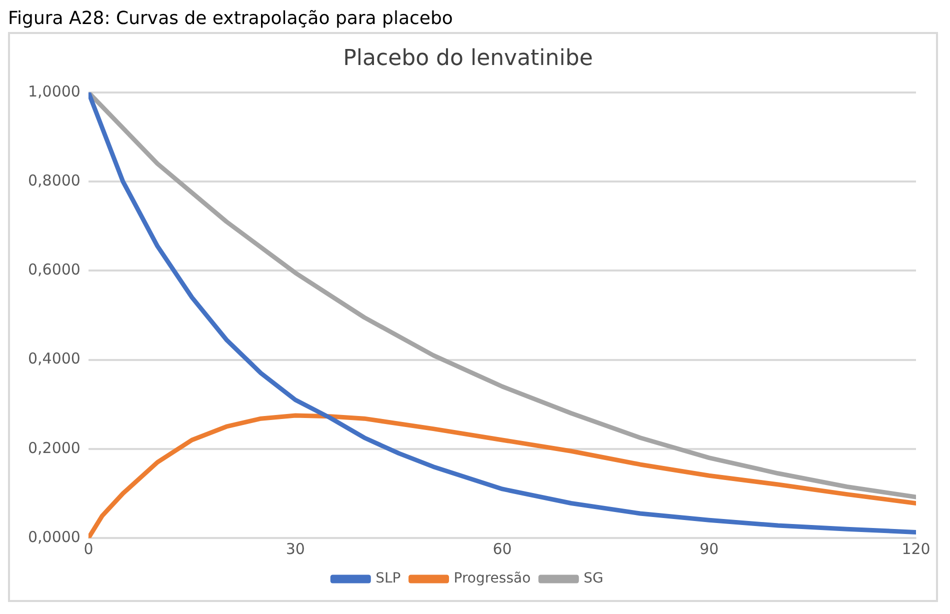 Image resolution: width=950 pixels, height=614 pixels. Describe the element at coordinates (54, 180) in the screenshot. I see `y-tick-label: 0,8000` at that location.